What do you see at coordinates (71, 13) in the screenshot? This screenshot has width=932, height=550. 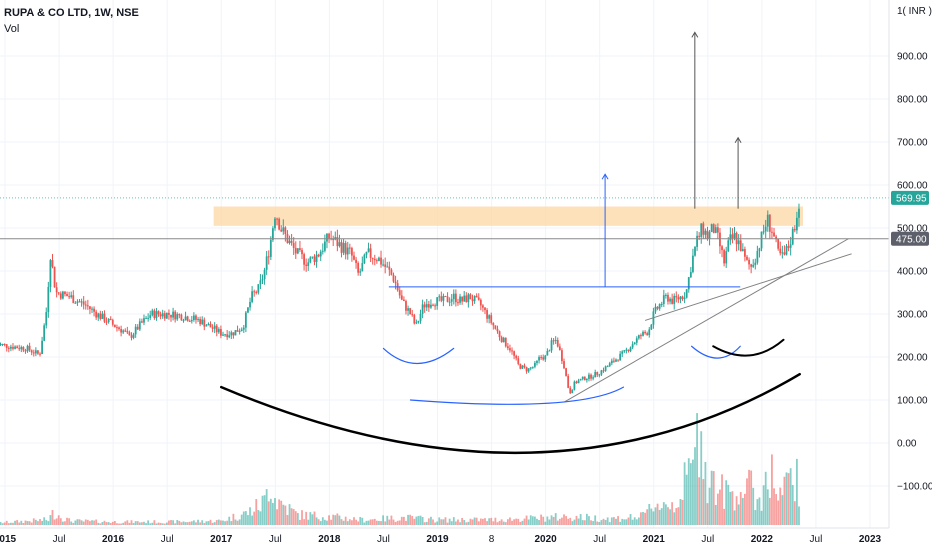 I see `symbol-title: RUPA & CO LTD, 1W, NSE` at bounding box center [71, 13].